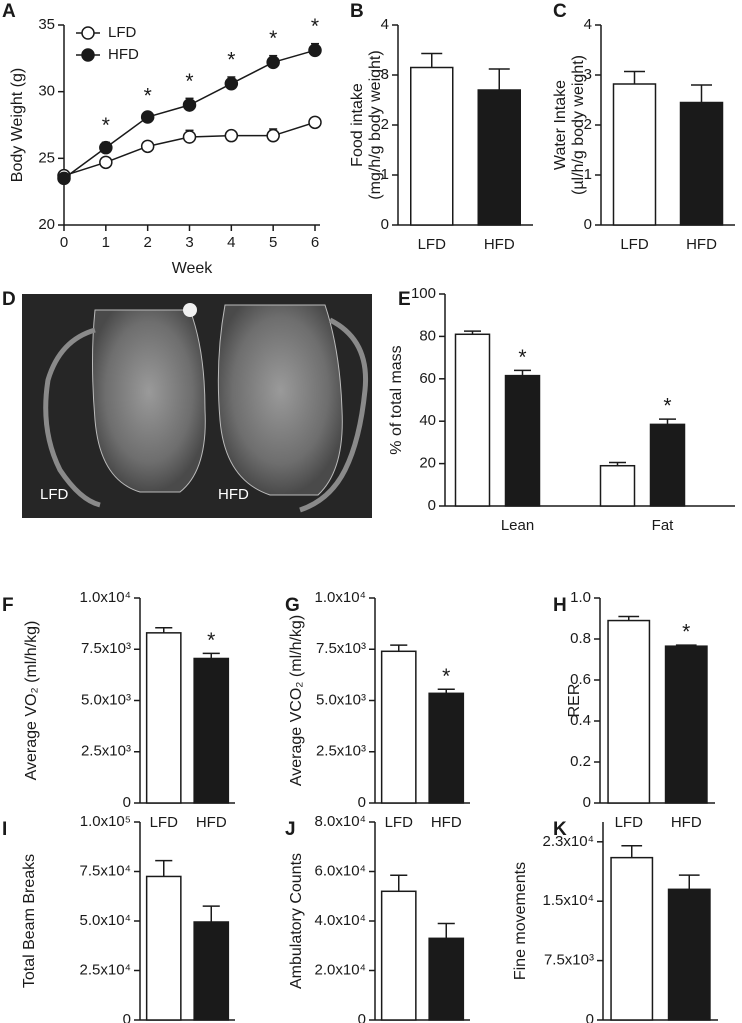 The width and height of the screenshot is (742, 1023). I want to click on y-axis-label: (µl/h/g body weight), so click(578, 125).